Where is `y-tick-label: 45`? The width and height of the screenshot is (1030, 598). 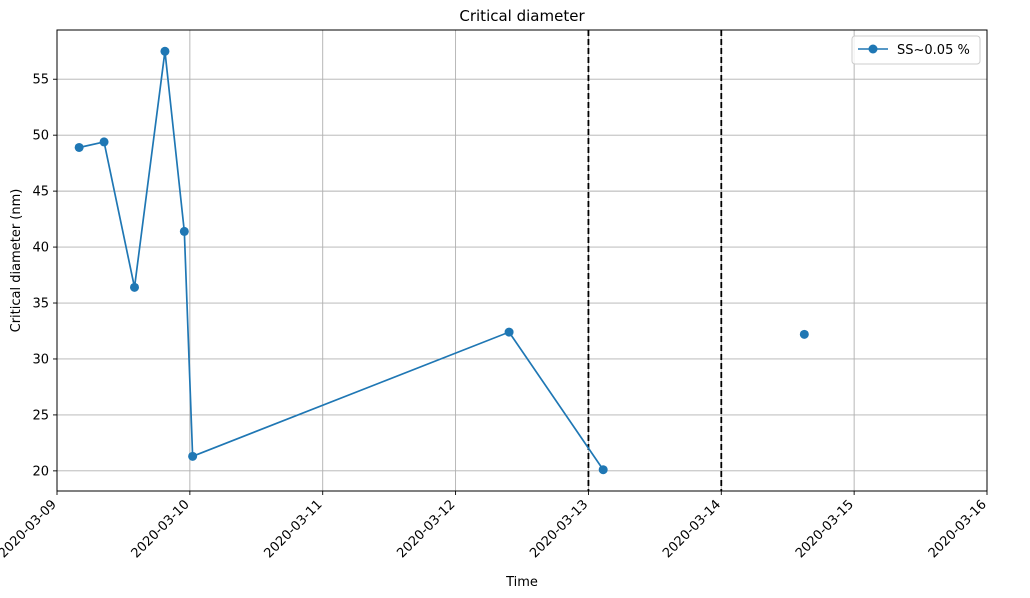 y-tick-label: 45 is located at coordinates (40, 192).